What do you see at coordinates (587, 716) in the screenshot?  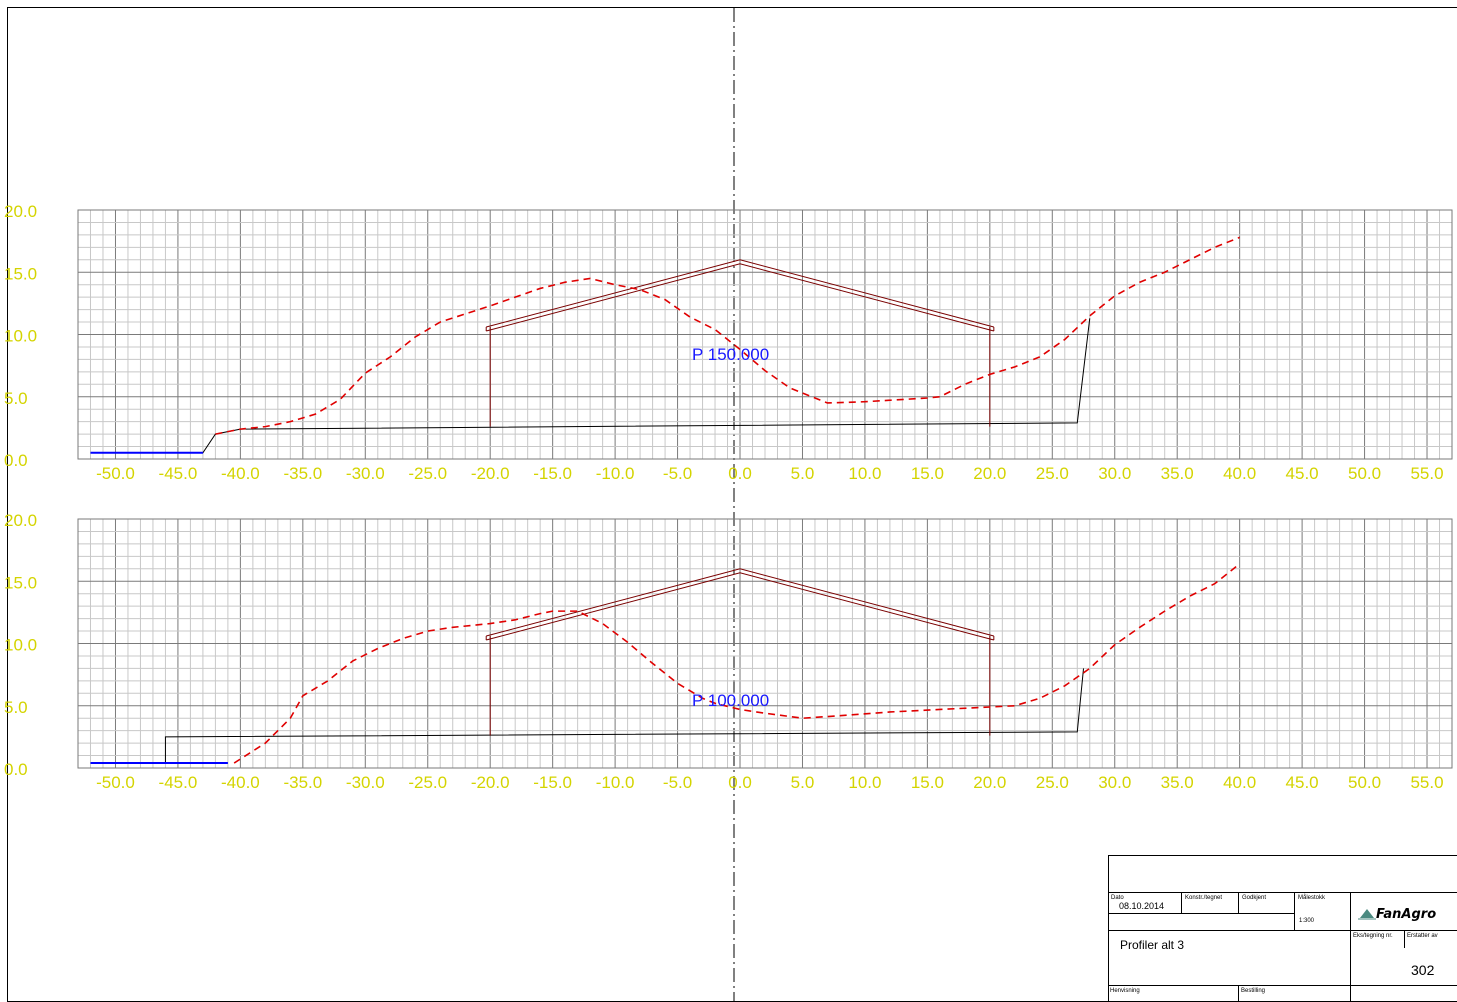 I see `road-line` at bounding box center [587, 716].